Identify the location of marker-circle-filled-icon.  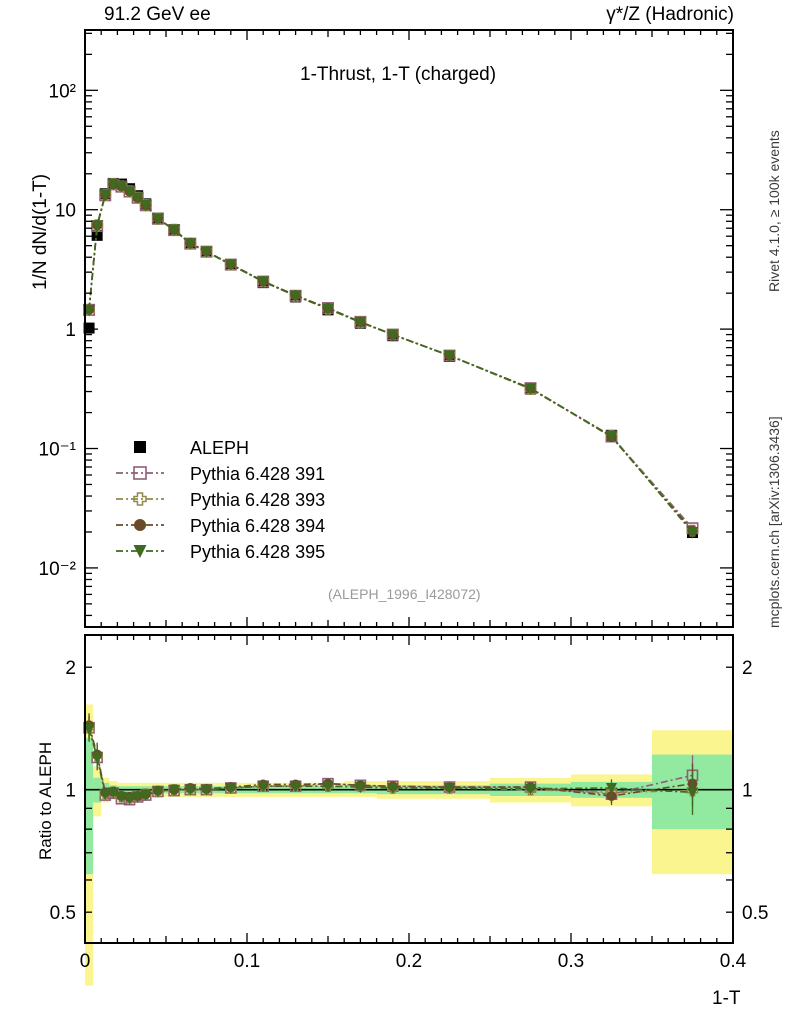
(140, 525).